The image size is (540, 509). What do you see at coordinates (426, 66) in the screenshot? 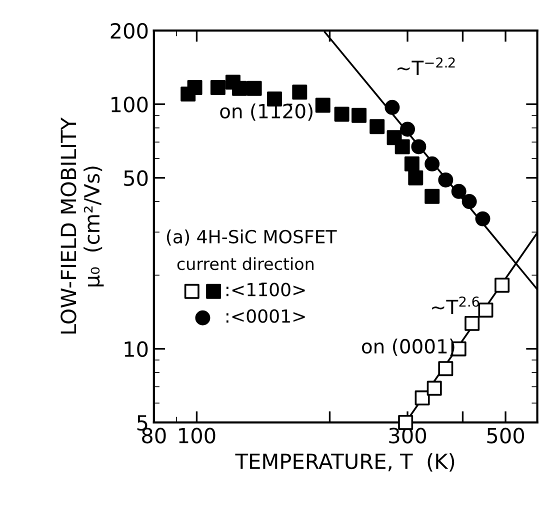
I see `annotation: ~T$^{−2.2}$` at bounding box center [426, 66].